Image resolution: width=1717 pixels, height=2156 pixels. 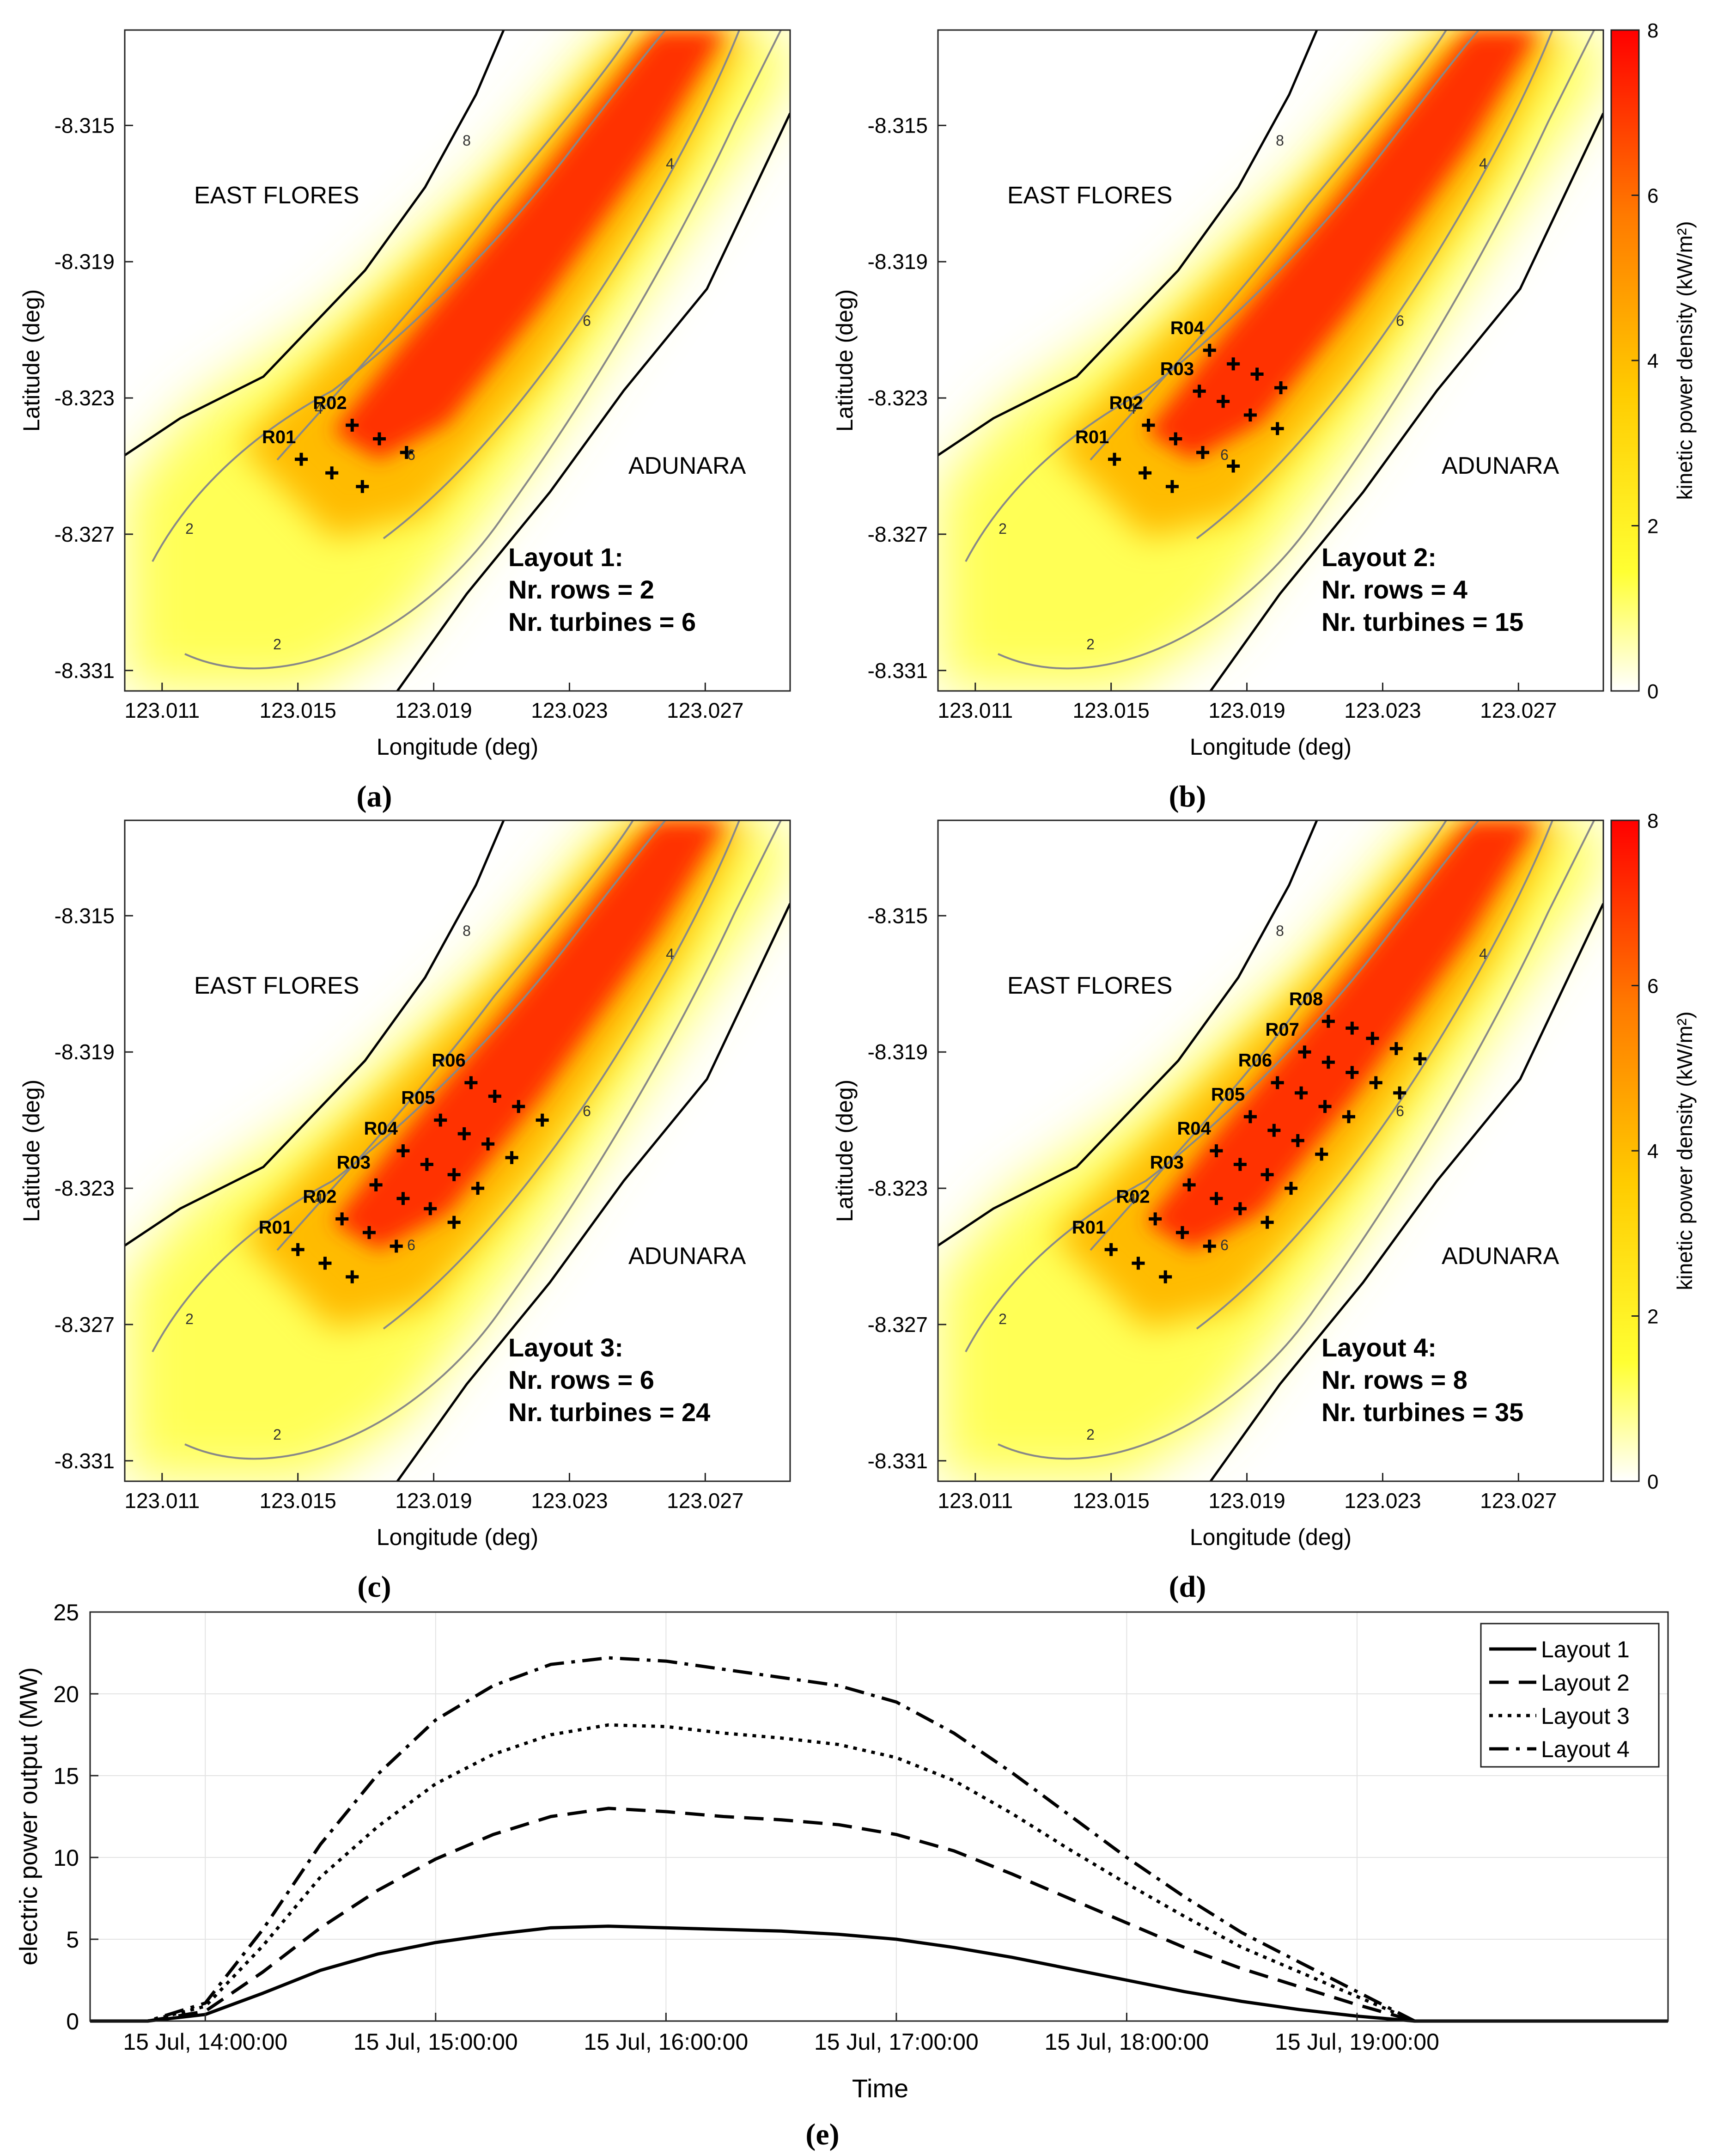 What do you see at coordinates (375, 796) in the screenshot?
I see `subfigure-label-a: (a)` at bounding box center [375, 796].